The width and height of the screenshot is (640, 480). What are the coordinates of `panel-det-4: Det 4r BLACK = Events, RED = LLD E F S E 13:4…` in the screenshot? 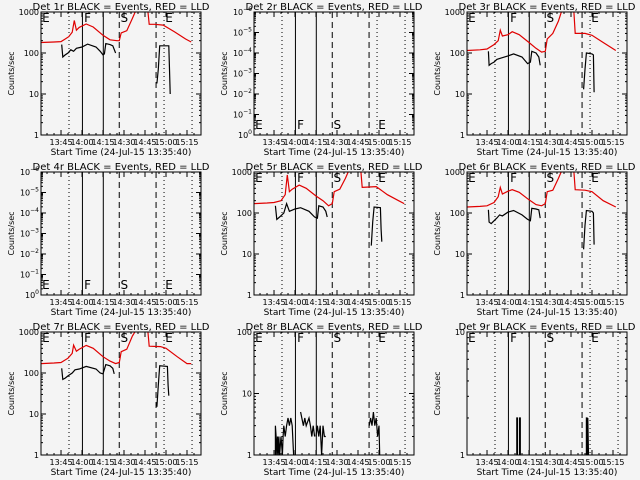 It's located at (108, 240).